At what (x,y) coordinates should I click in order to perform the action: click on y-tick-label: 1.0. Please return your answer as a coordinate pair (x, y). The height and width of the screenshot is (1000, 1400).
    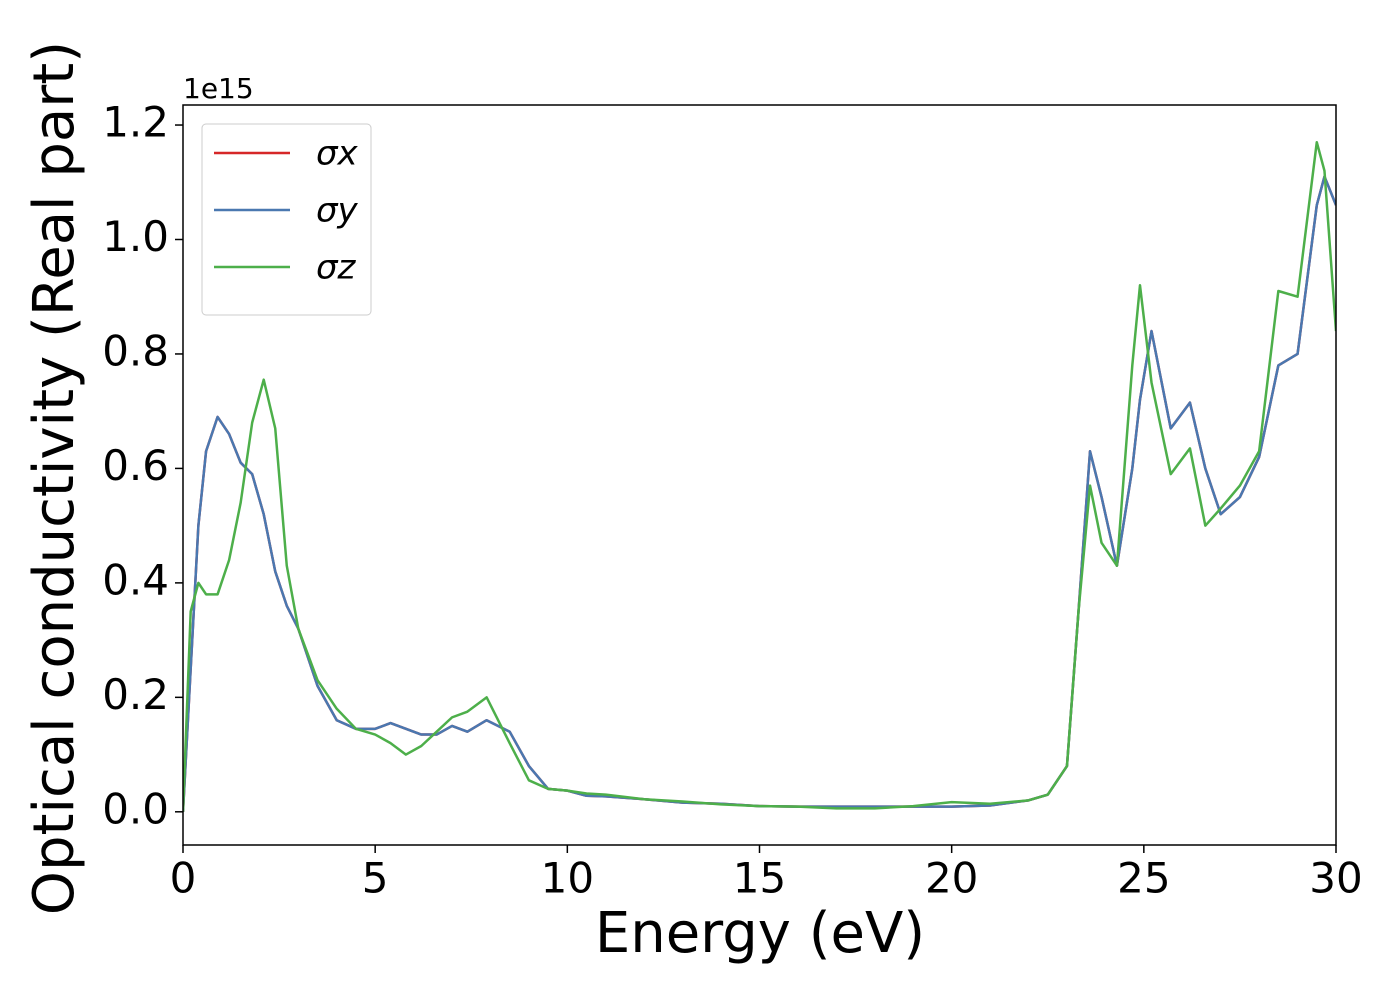
    Looking at the image, I should click on (135, 236).